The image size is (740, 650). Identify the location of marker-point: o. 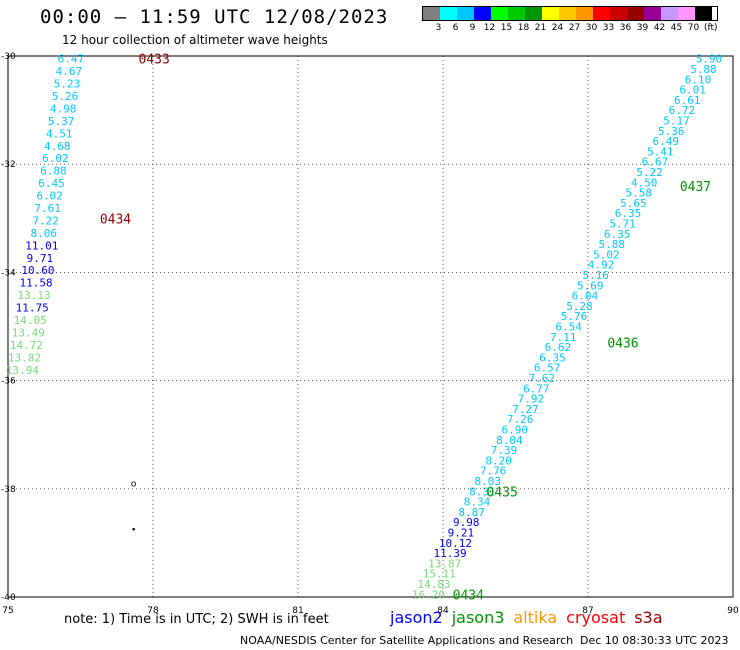
(134, 484).